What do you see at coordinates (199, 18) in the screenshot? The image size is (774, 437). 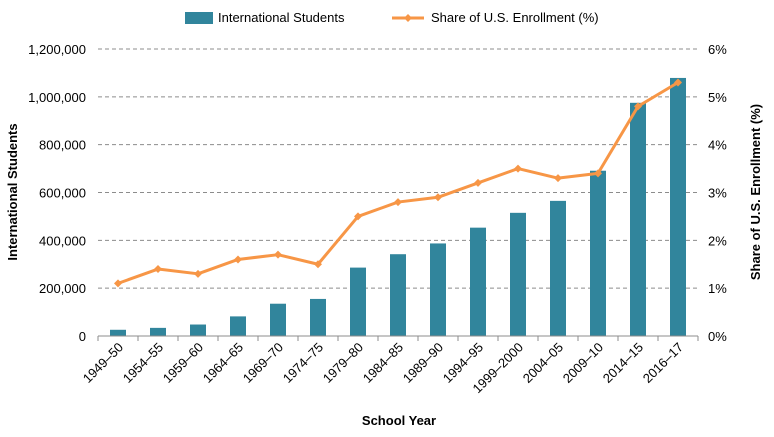 I see `legend-swatch-international-students` at bounding box center [199, 18].